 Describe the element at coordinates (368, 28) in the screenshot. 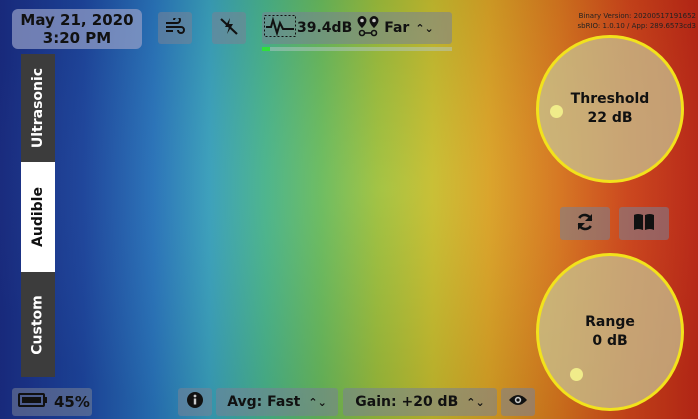

I see `pin-link-icon` at that location.